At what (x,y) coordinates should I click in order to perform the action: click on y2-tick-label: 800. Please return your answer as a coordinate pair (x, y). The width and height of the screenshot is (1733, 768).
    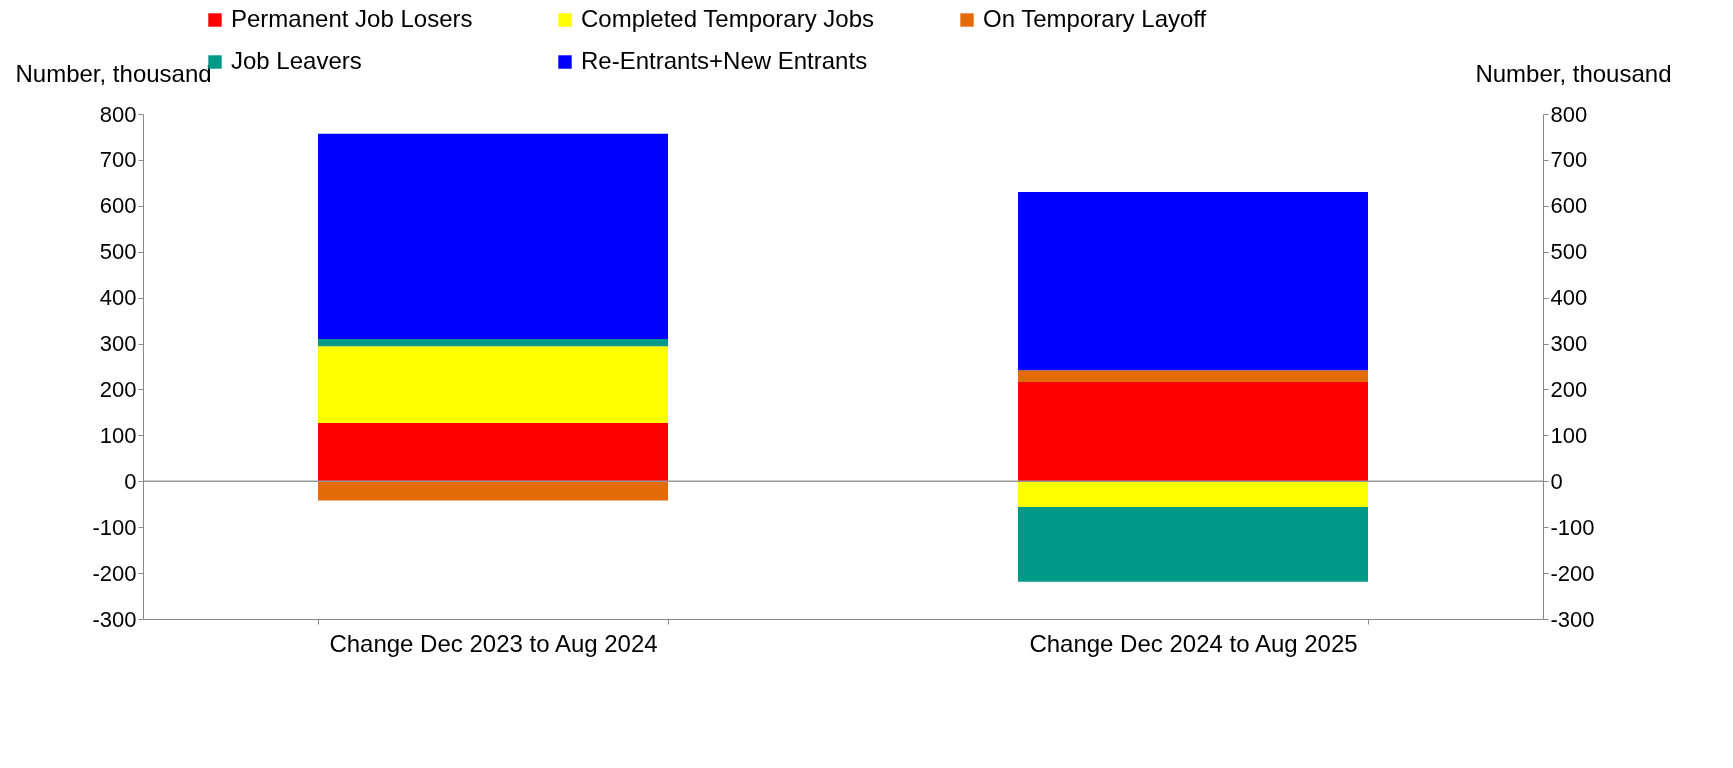
    Looking at the image, I should click on (1569, 114).